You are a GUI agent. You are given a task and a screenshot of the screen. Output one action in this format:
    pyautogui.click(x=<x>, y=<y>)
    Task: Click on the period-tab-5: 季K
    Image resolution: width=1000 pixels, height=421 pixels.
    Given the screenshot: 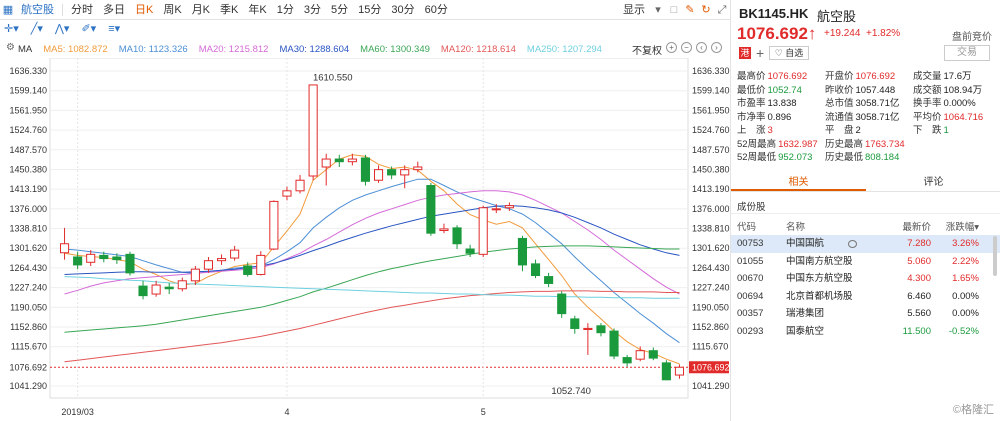 What is the action you would take?
    pyautogui.click(x=229, y=9)
    